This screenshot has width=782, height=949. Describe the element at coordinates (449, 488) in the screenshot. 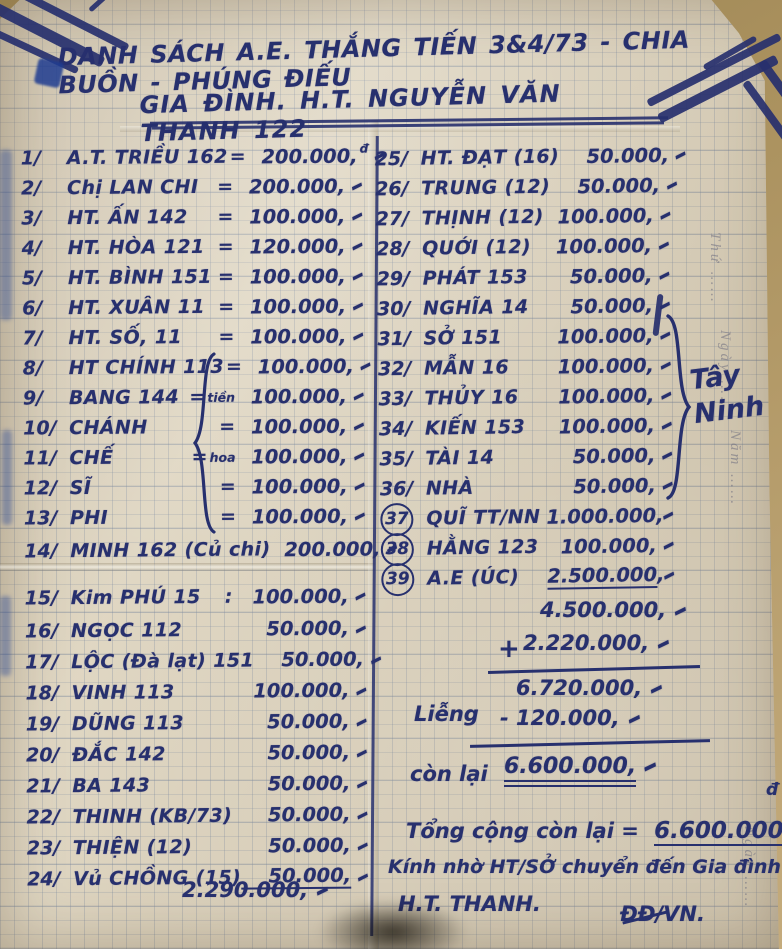

I see `row-name: NHÀ` at that location.